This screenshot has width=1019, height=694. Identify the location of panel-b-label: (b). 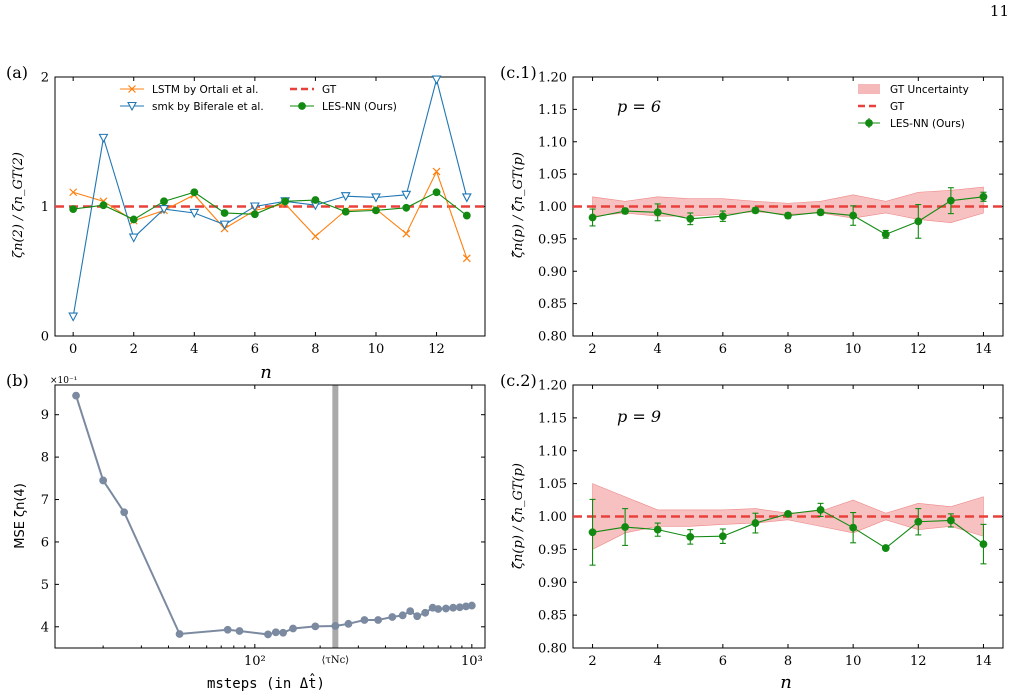
(17, 380).